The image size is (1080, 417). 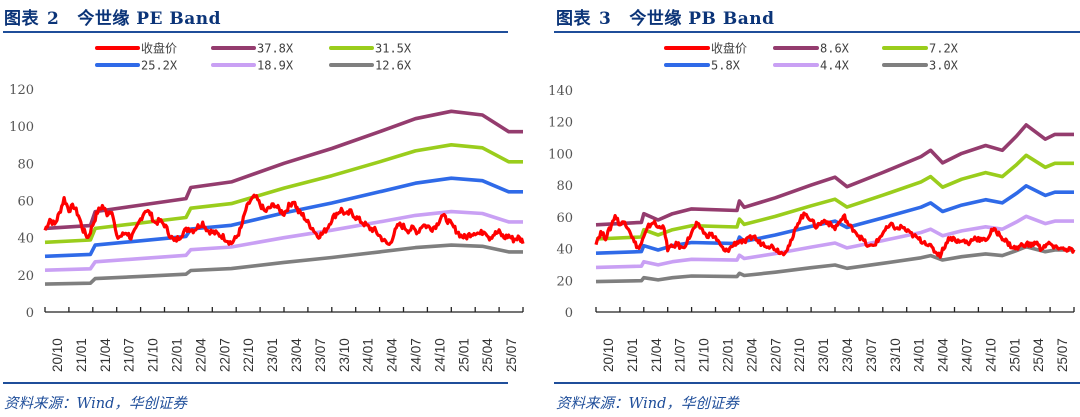 What do you see at coordinates (834, 264) in the screenshot?
I see `band-line-3_0X` at bounding box center [834, 264].